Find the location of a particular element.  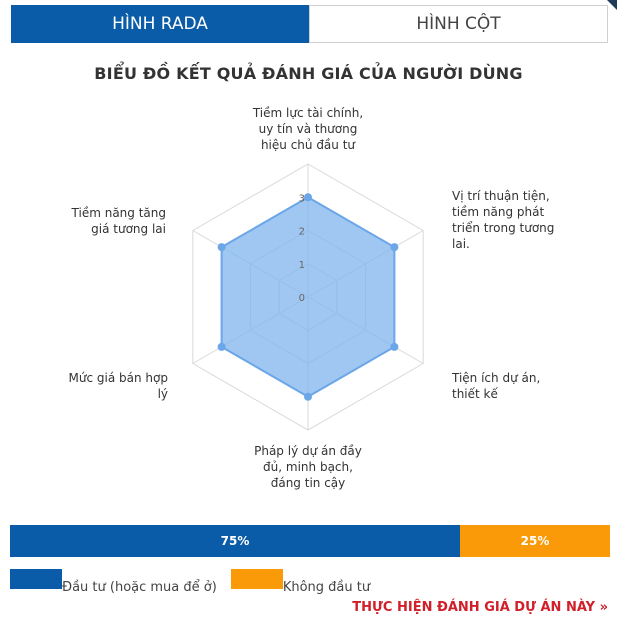

invest-segment: 75% is located at coordinates (235, 541).